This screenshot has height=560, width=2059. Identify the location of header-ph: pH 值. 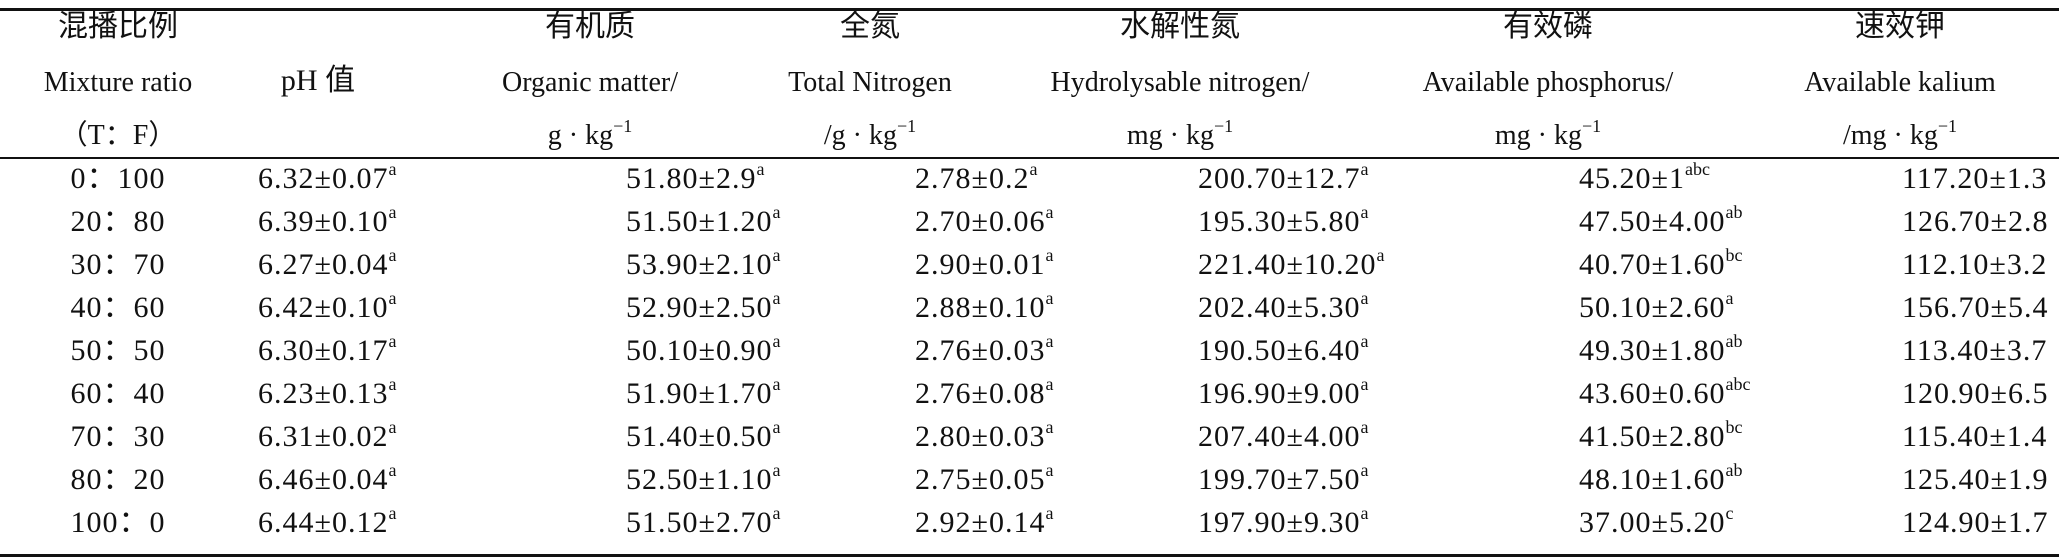
(318, 80).